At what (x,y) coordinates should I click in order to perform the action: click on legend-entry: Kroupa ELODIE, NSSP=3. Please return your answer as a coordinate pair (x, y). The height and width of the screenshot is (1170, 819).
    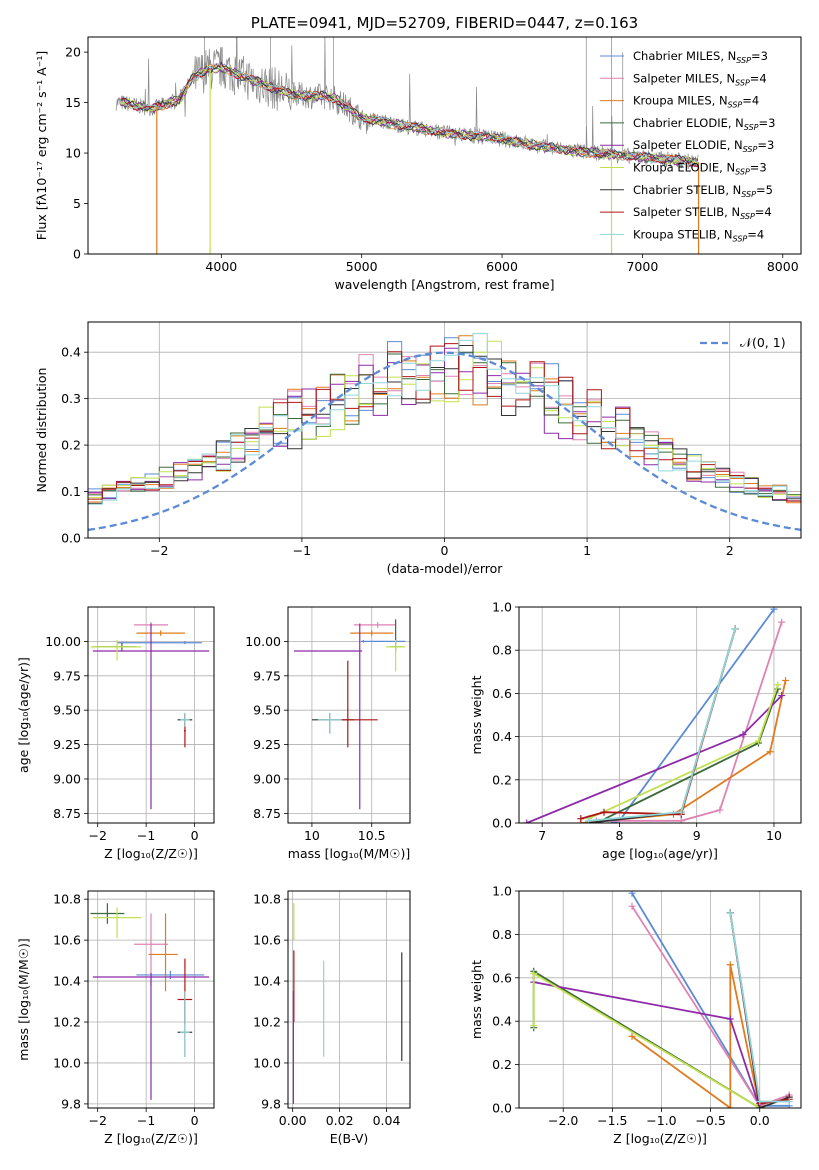
    Looking at the image, I should click on (700, 169).